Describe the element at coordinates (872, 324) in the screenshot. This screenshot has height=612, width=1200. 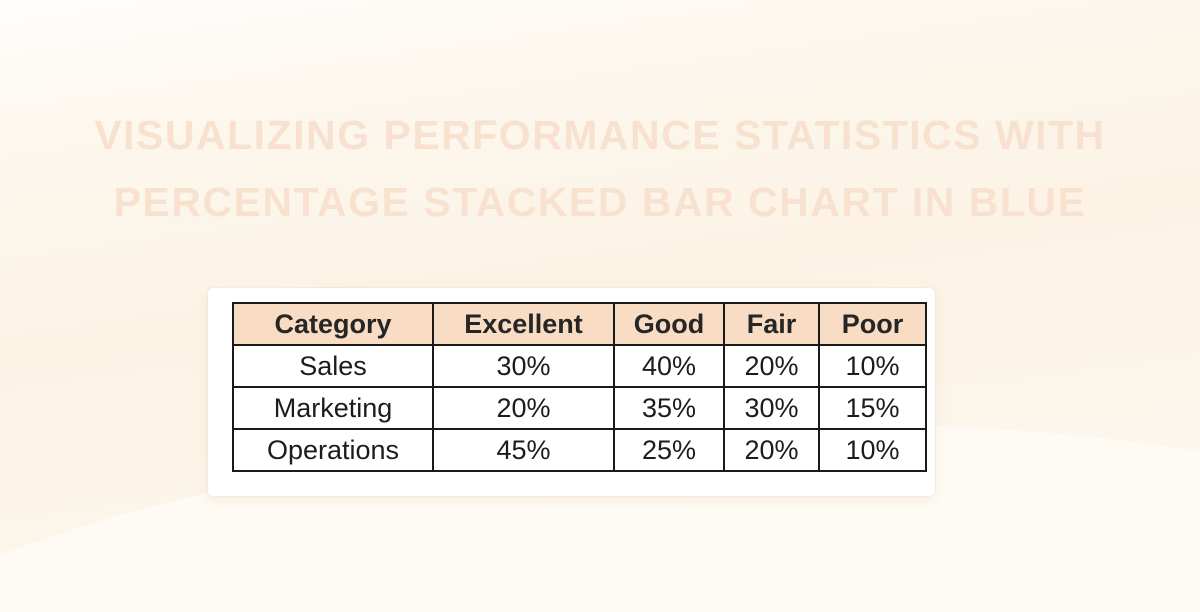
I see `column-header-poor: Poor` at that location.